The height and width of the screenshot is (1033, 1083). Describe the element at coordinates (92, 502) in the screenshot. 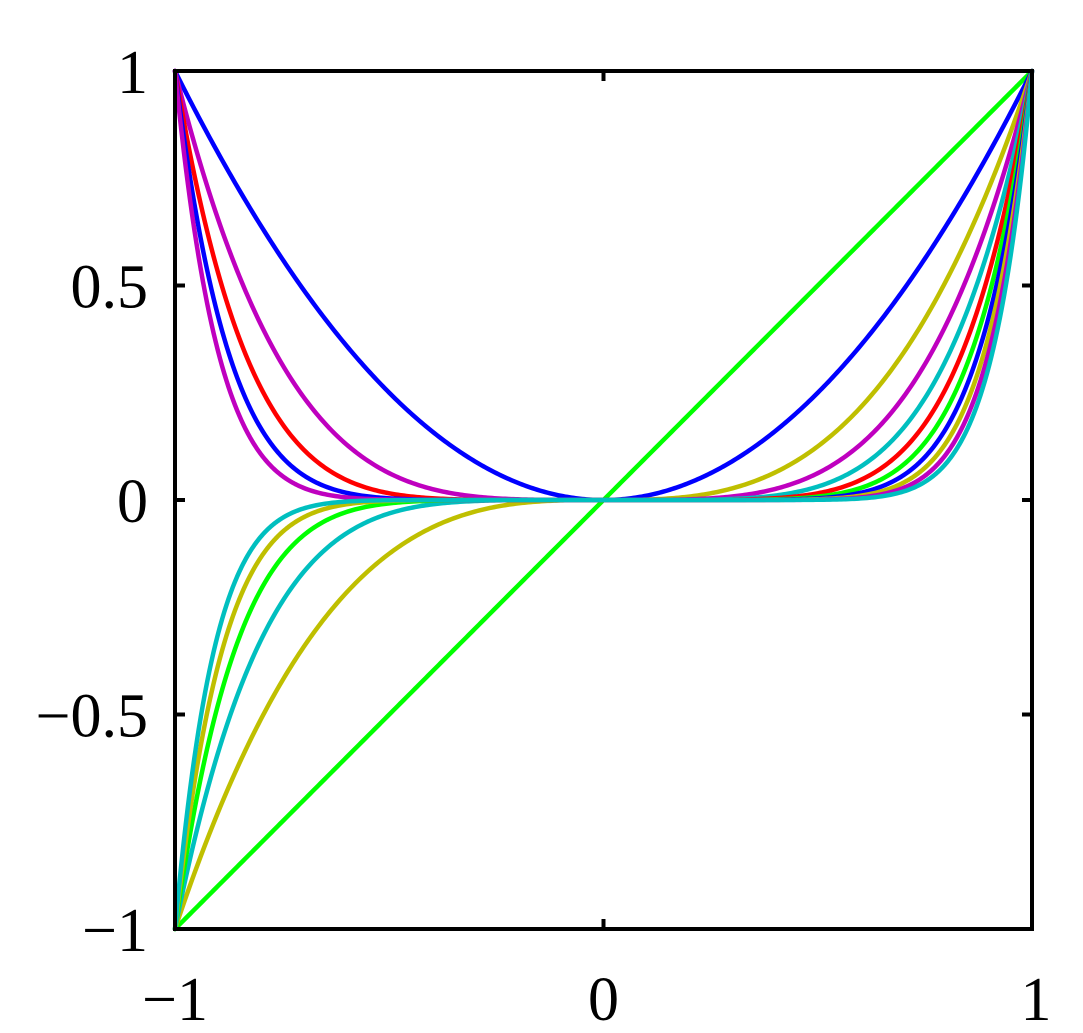

I see `y-tick-labels: −1 −0.5 0 0.5 1` at that location.